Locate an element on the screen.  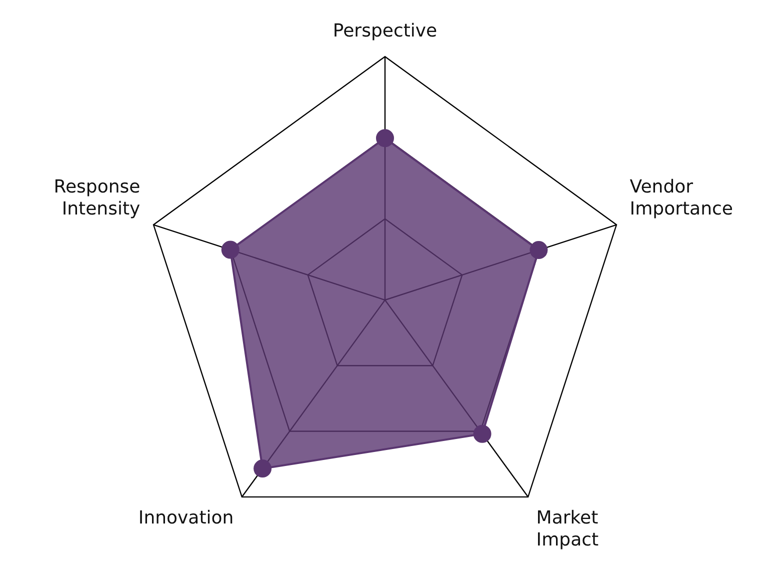
spoke-label: Response Intensity is located at coordinates (97, 198).